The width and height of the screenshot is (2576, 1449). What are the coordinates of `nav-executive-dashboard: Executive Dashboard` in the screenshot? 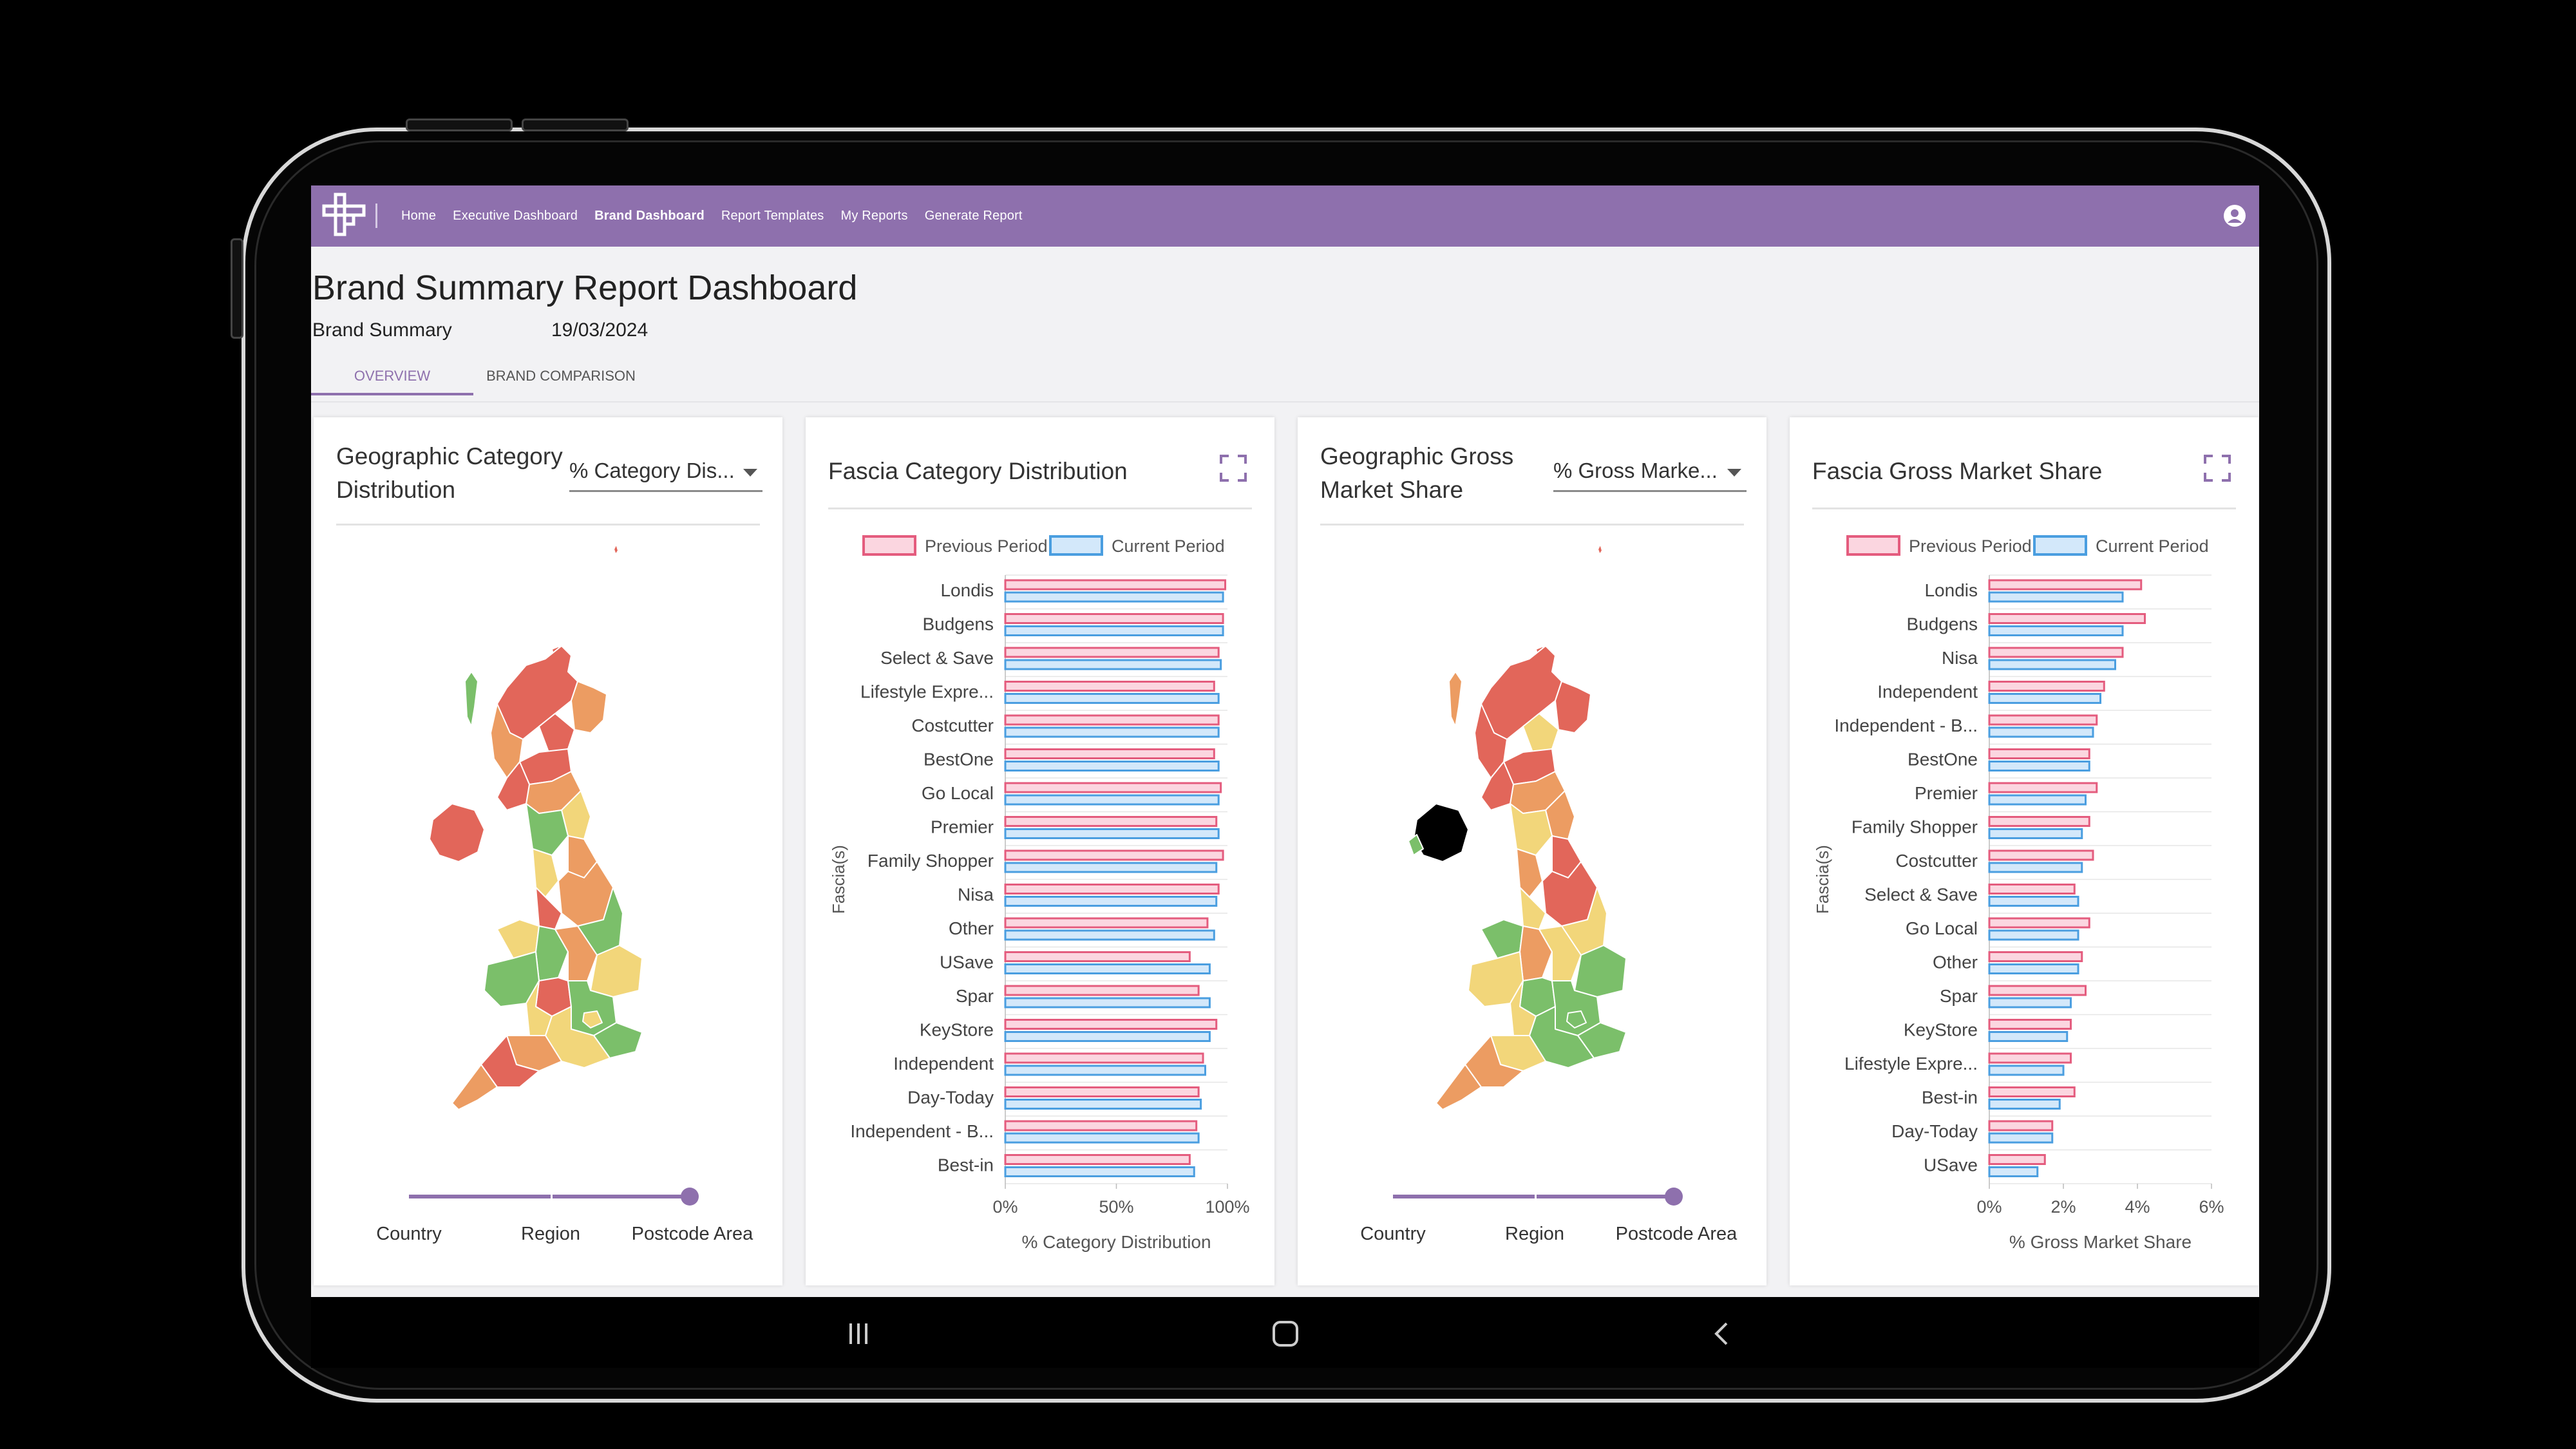 It's located at (515, 216).